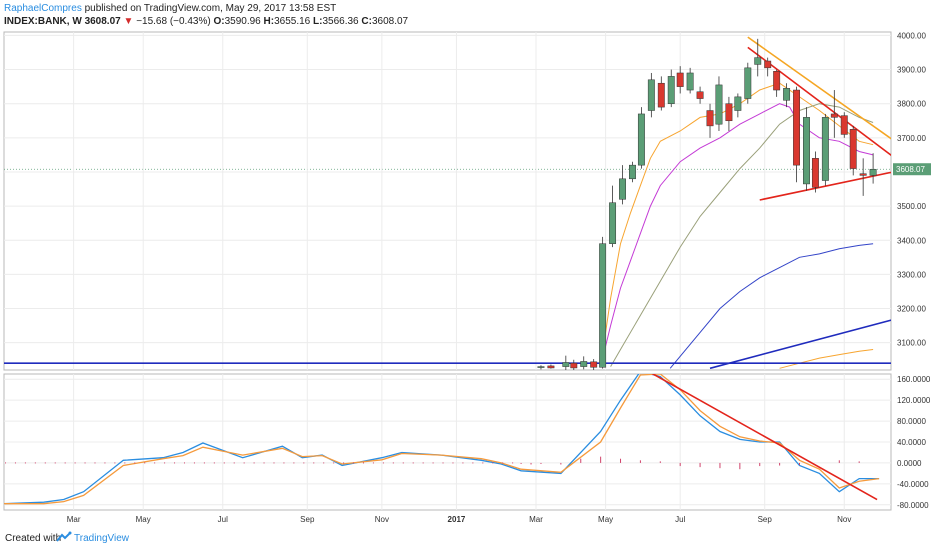 The height and width of the screenshot is (550, 932). What do you see at coordinates (914, 400) in the screenshot?
I see `osc-tick-label: 120.0000` at bounding box center [914, 400].